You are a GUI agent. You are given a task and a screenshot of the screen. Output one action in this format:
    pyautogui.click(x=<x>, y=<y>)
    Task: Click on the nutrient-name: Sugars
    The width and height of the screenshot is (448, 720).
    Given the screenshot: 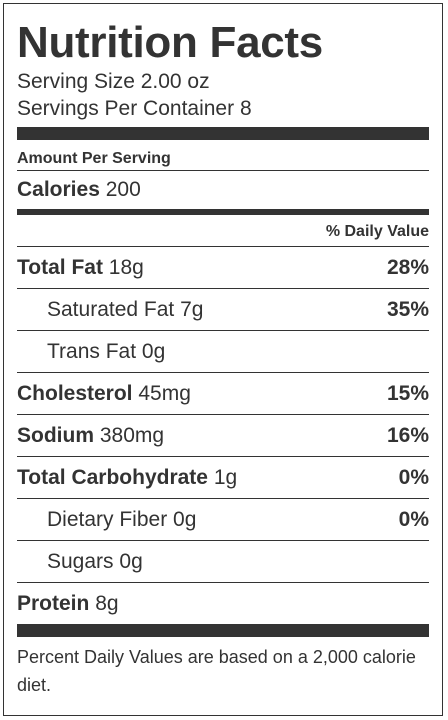 What is the action you would take?
    pyautogui.click(x=80, y=561)
    